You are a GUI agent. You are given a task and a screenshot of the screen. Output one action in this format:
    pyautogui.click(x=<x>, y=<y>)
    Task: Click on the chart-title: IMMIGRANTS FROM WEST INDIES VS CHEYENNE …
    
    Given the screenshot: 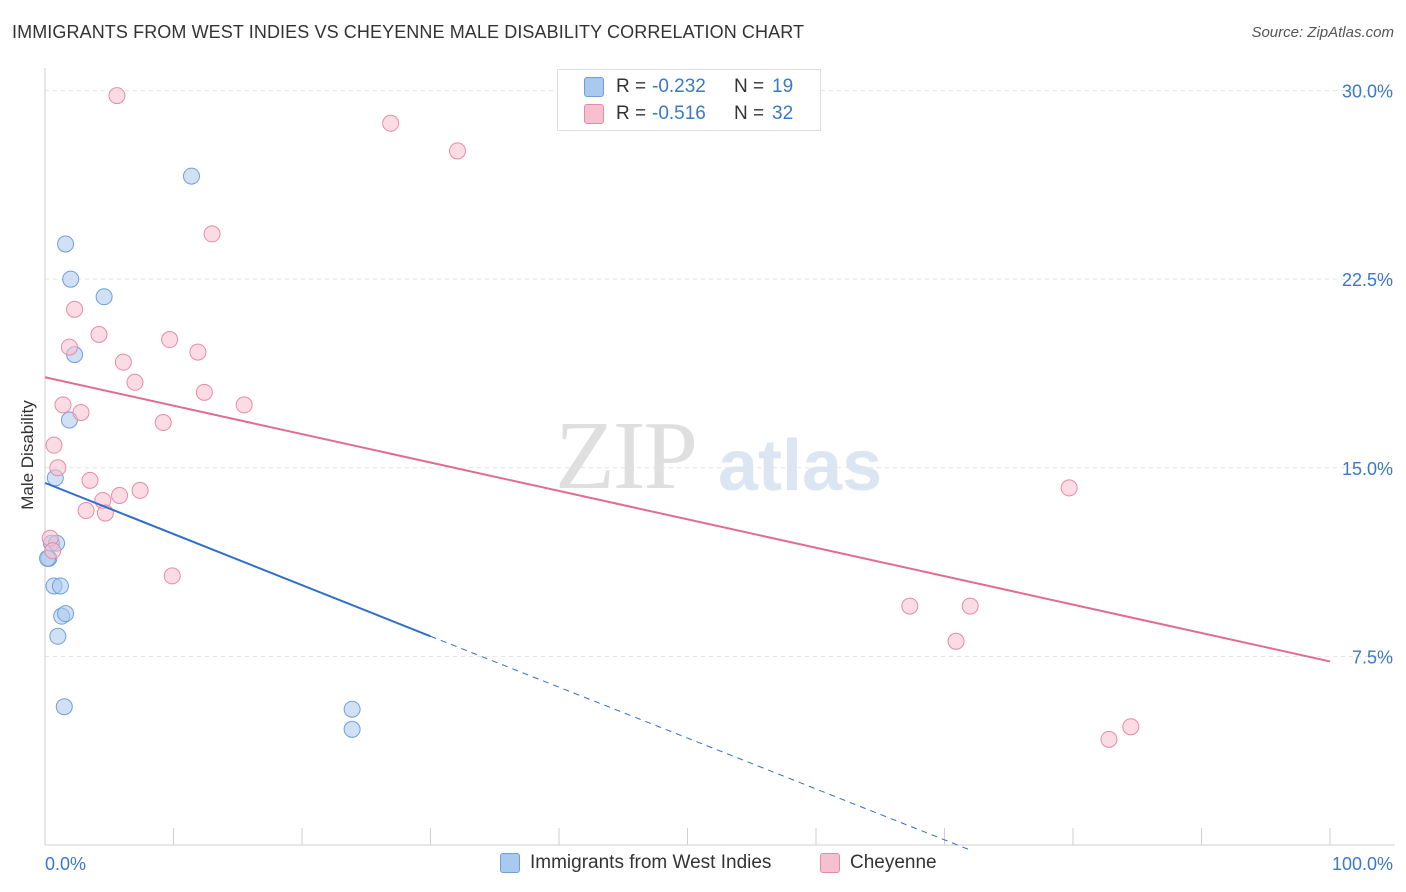 What is the action you would take?
    pyautogui.click(x=408, y=32)
    